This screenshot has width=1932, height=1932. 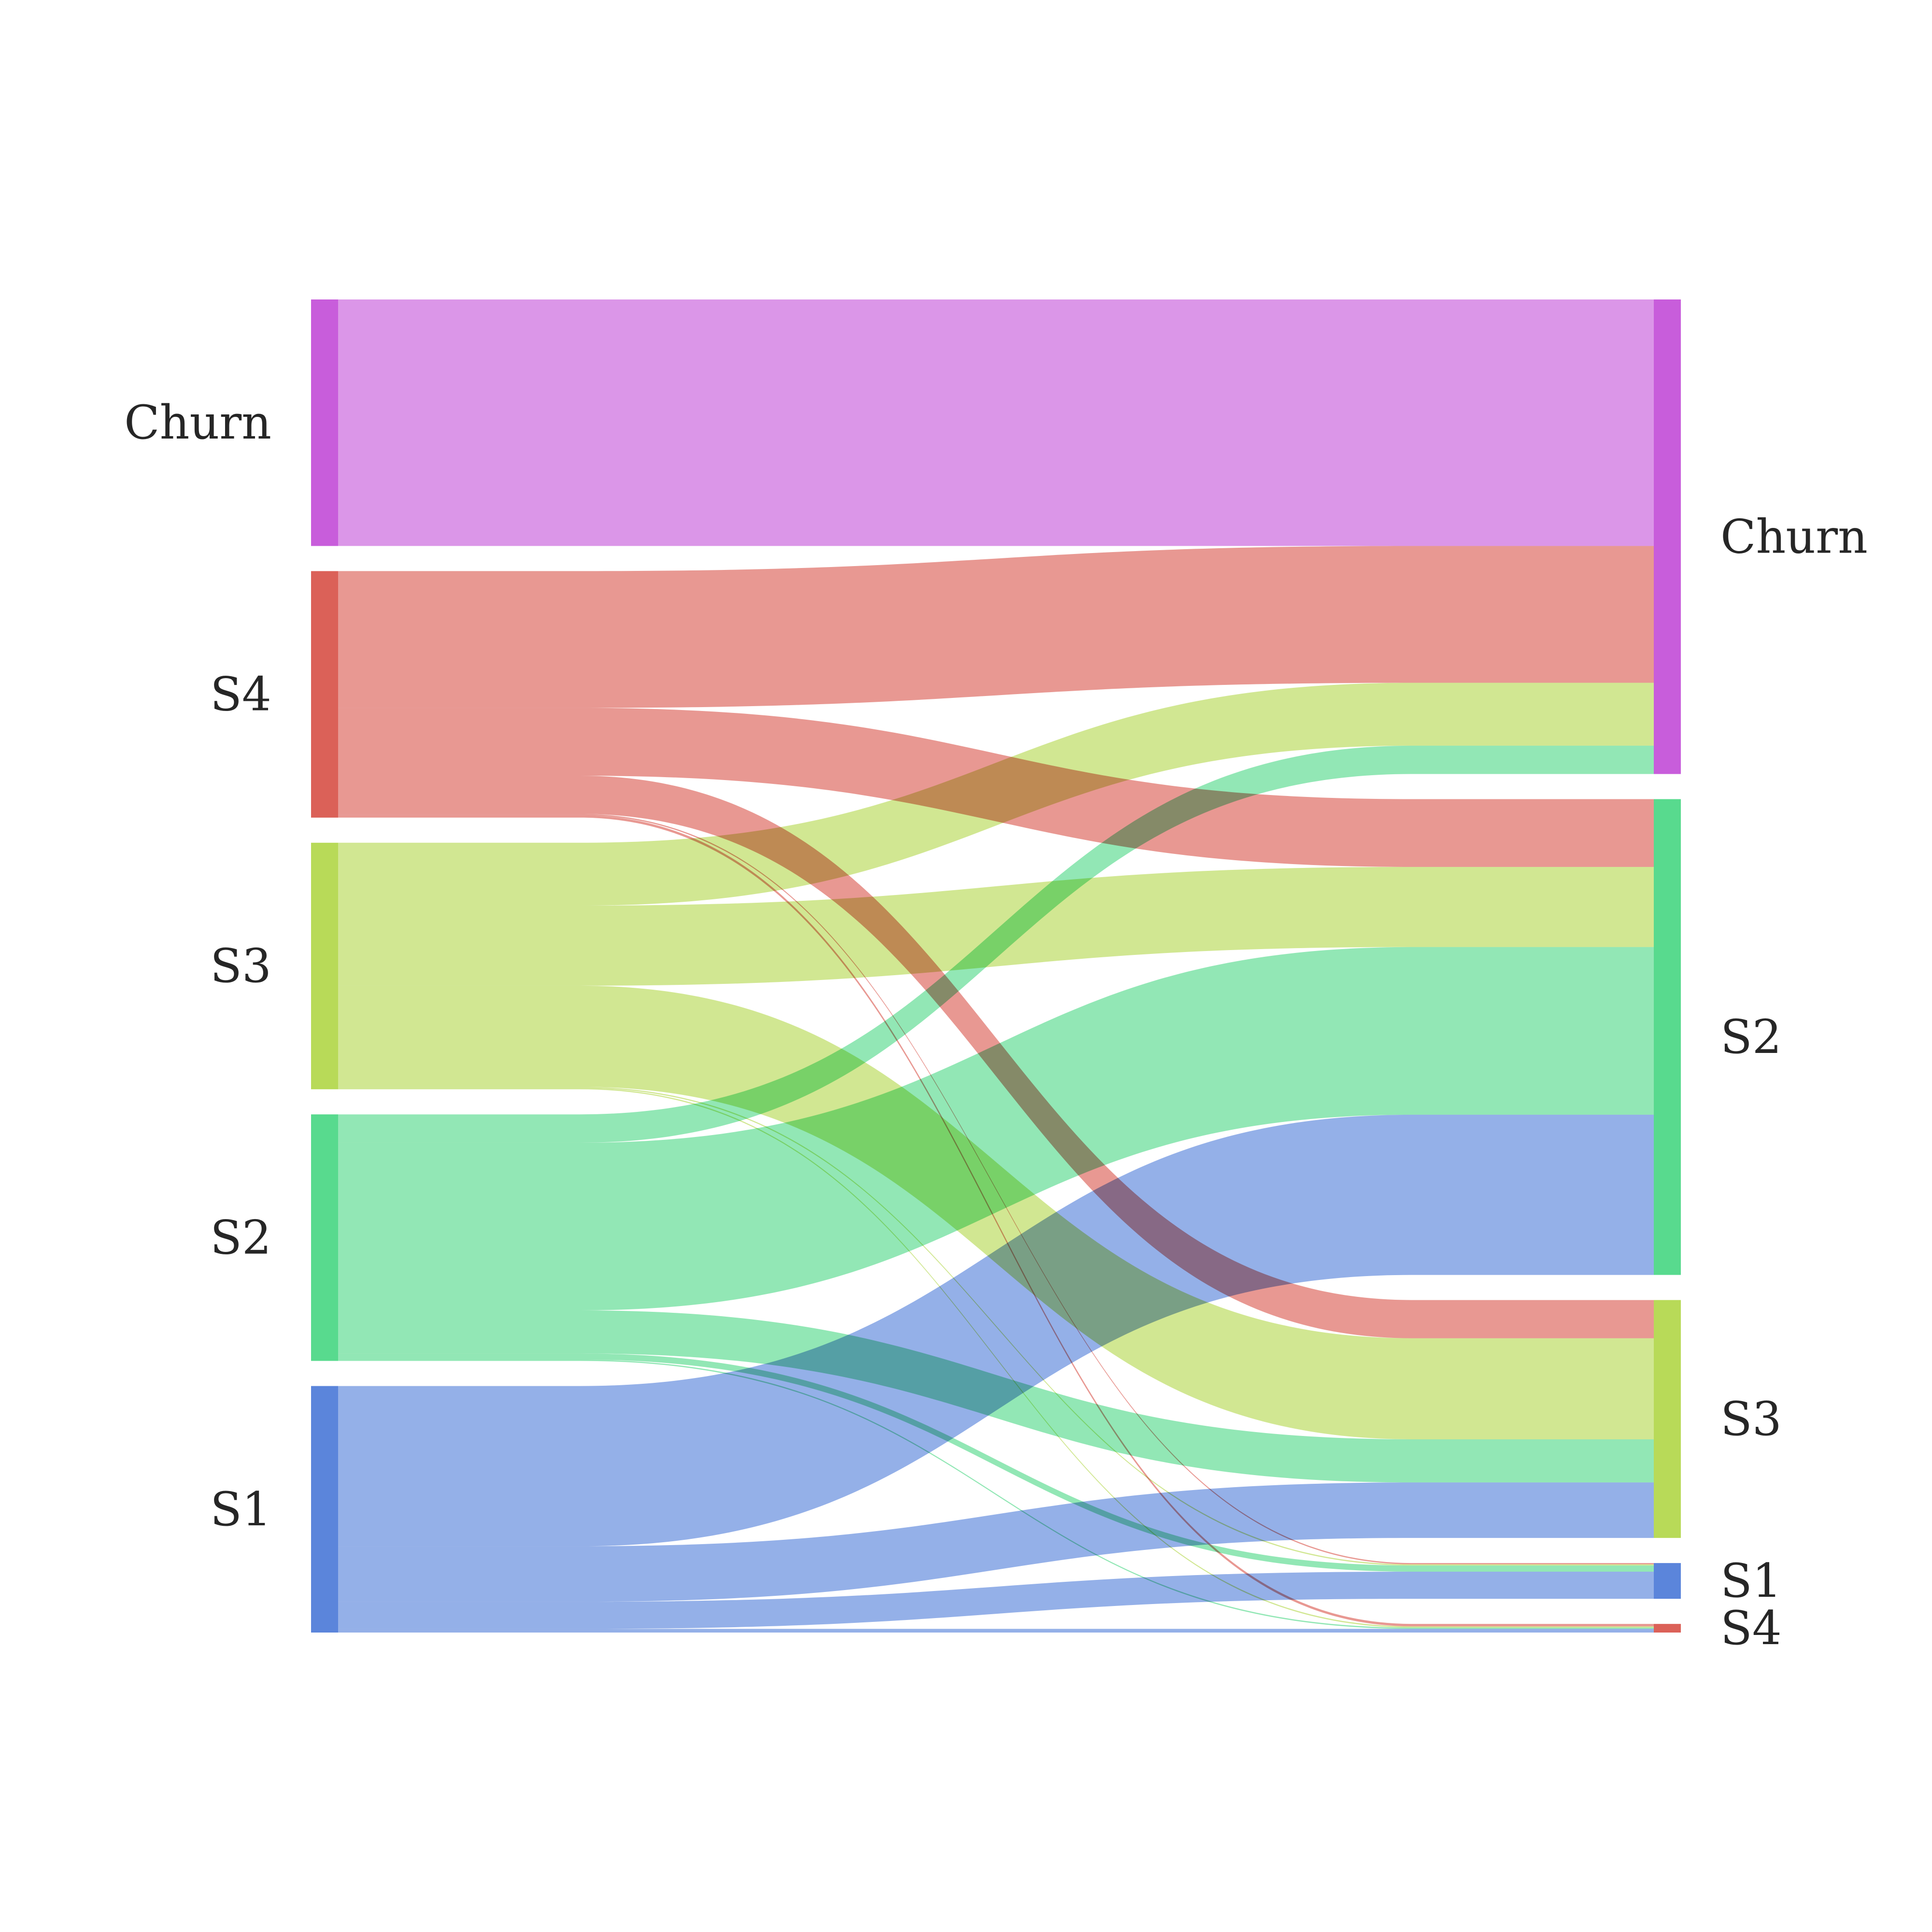 What do you see at coordinates (324, 422) in the screenshot?
I see `left-node-churn` at bounding box center [324, 422].